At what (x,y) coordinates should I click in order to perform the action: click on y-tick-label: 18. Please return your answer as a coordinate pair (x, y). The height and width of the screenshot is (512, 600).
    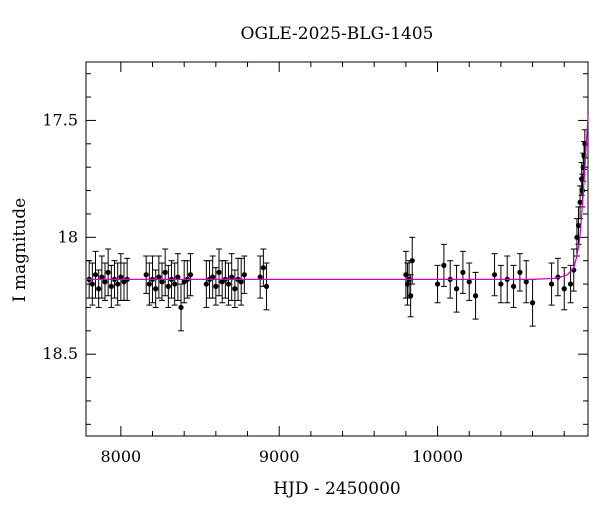
    Looking at the image, I should click on (68, 236).